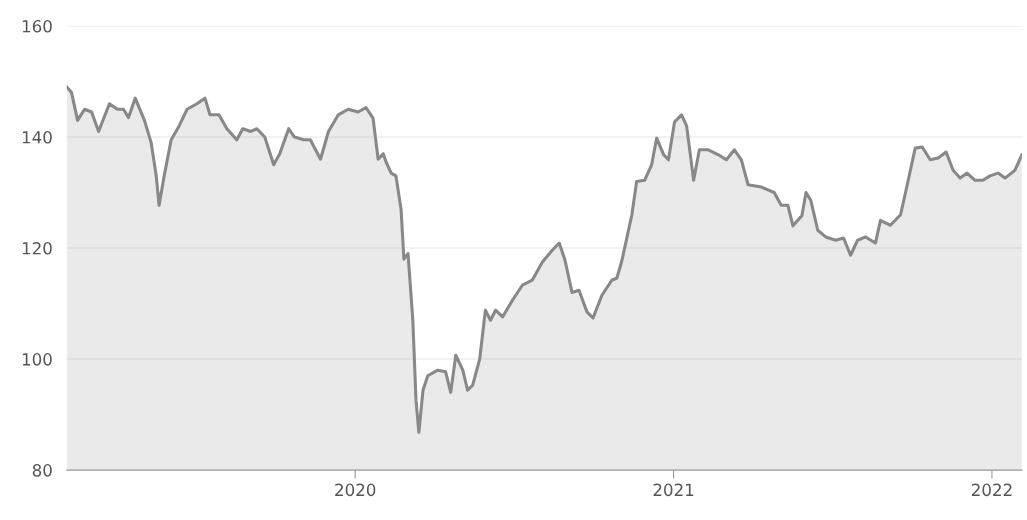 The width and height of the screenshot is (1027, 520). I want to click on y-tick-label: 100, so click(37, 359).